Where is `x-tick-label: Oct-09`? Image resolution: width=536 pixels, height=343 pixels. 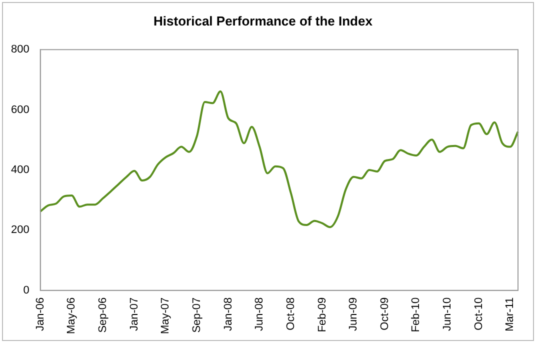 x-tick-label: Oct-09 is located at coordinates (384, 313).